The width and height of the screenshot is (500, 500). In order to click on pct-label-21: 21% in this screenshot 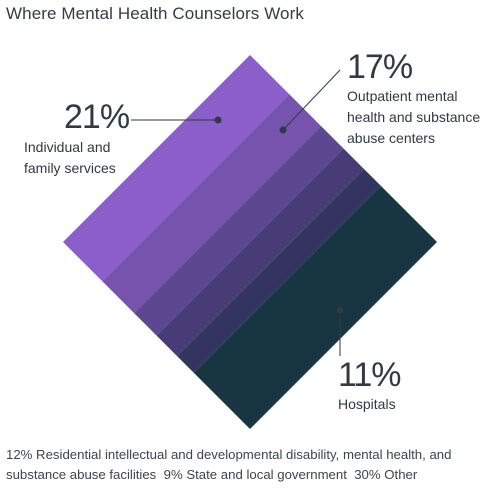, I will do `click(97, 117)`.